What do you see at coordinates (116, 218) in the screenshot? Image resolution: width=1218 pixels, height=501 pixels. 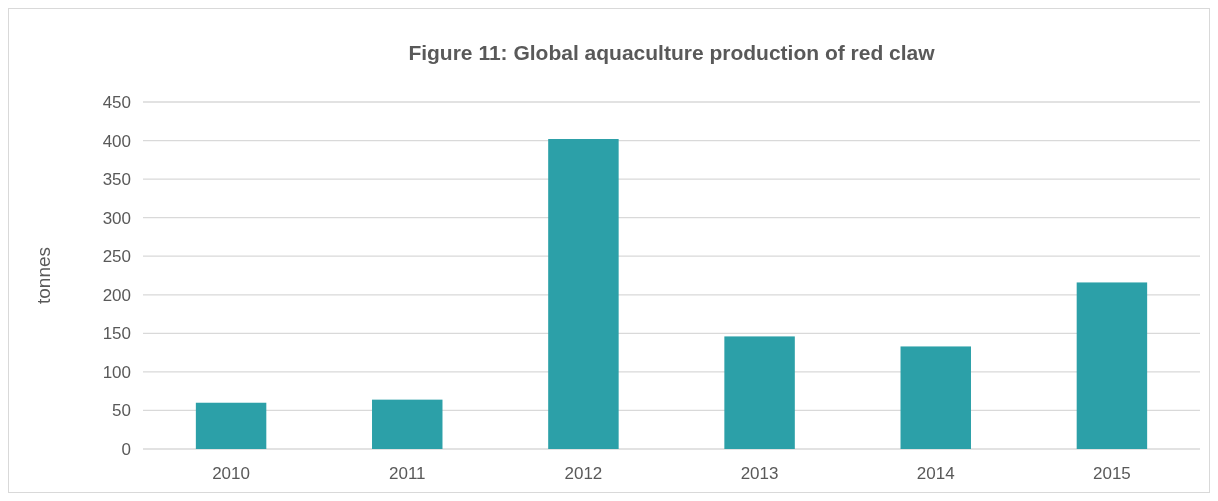 I see `y-tick-label: 300` at bounding box center [116, 218].